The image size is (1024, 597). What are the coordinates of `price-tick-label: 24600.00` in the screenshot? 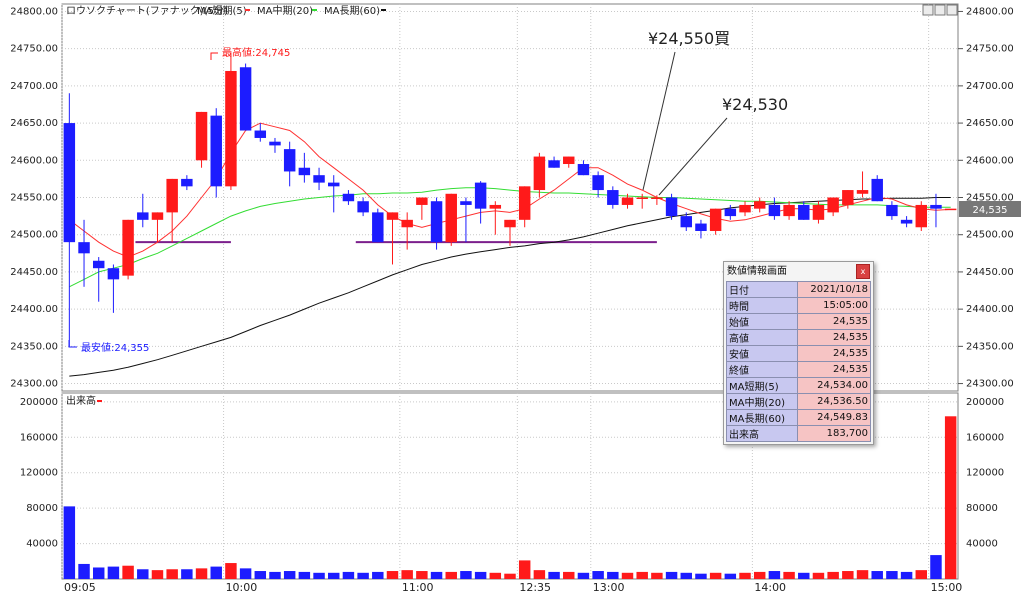 It's located at (990, 160).